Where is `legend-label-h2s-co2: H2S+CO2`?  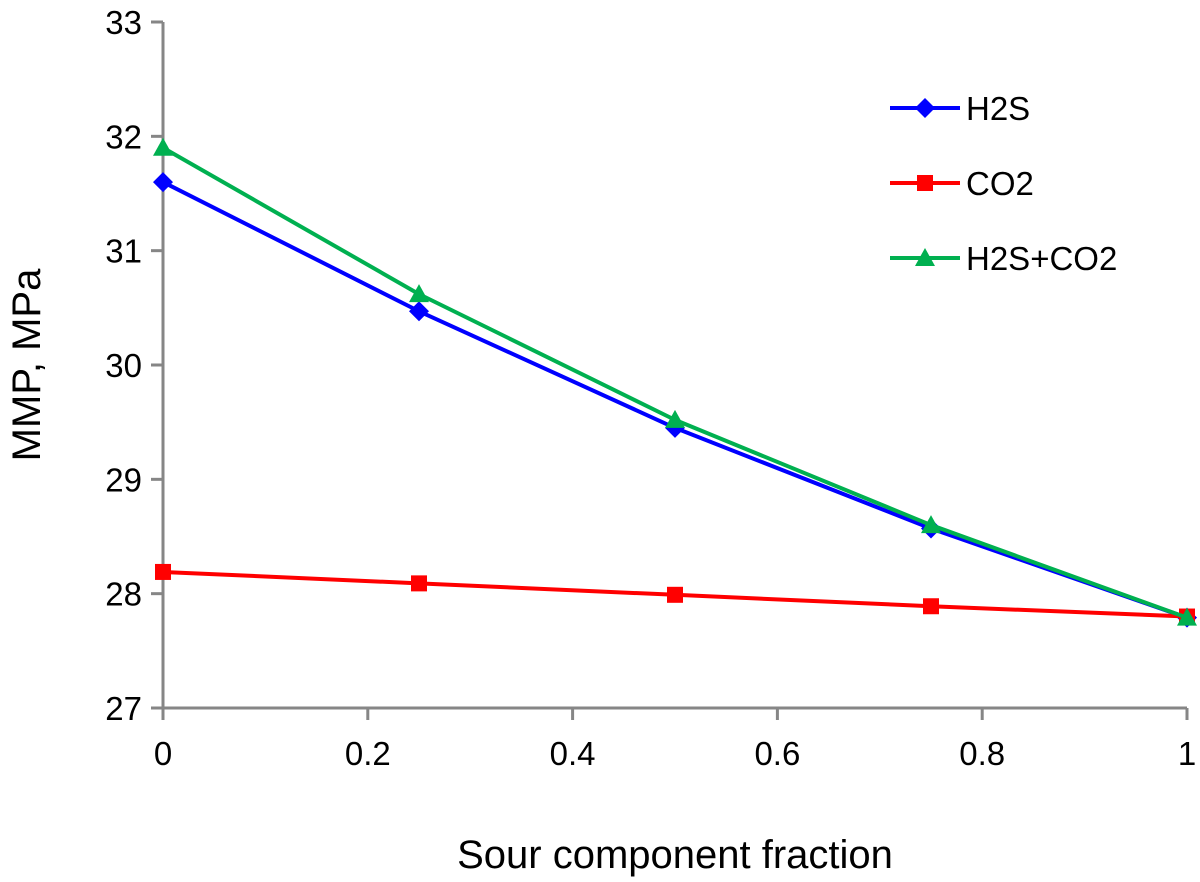
legend-label-h2s-co2: H2S+CO2 is located at coordinates (1041, 258).